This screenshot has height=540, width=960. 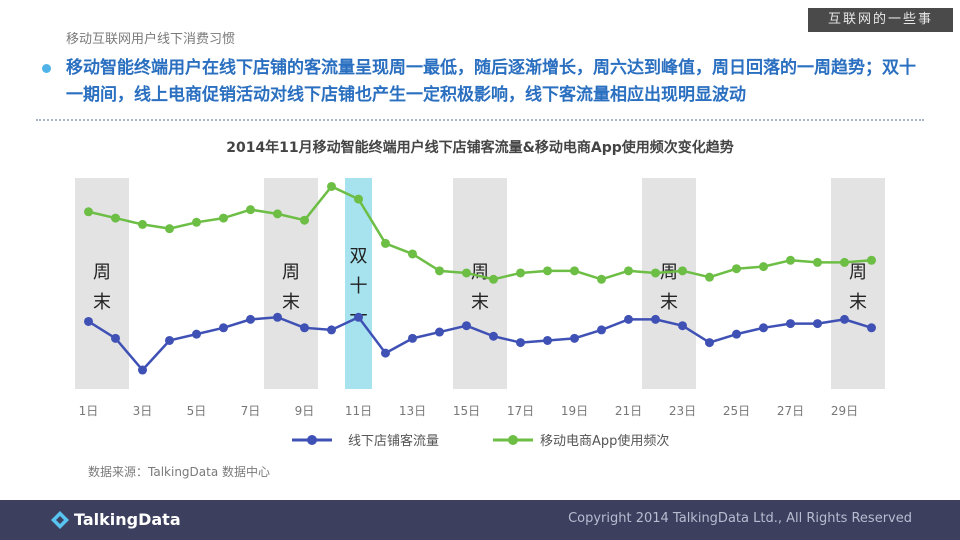 What do you see at coordinates (102, 302) in the screenshot?
I see `band-label-0-1: 末` at bounding box center [102, 302].